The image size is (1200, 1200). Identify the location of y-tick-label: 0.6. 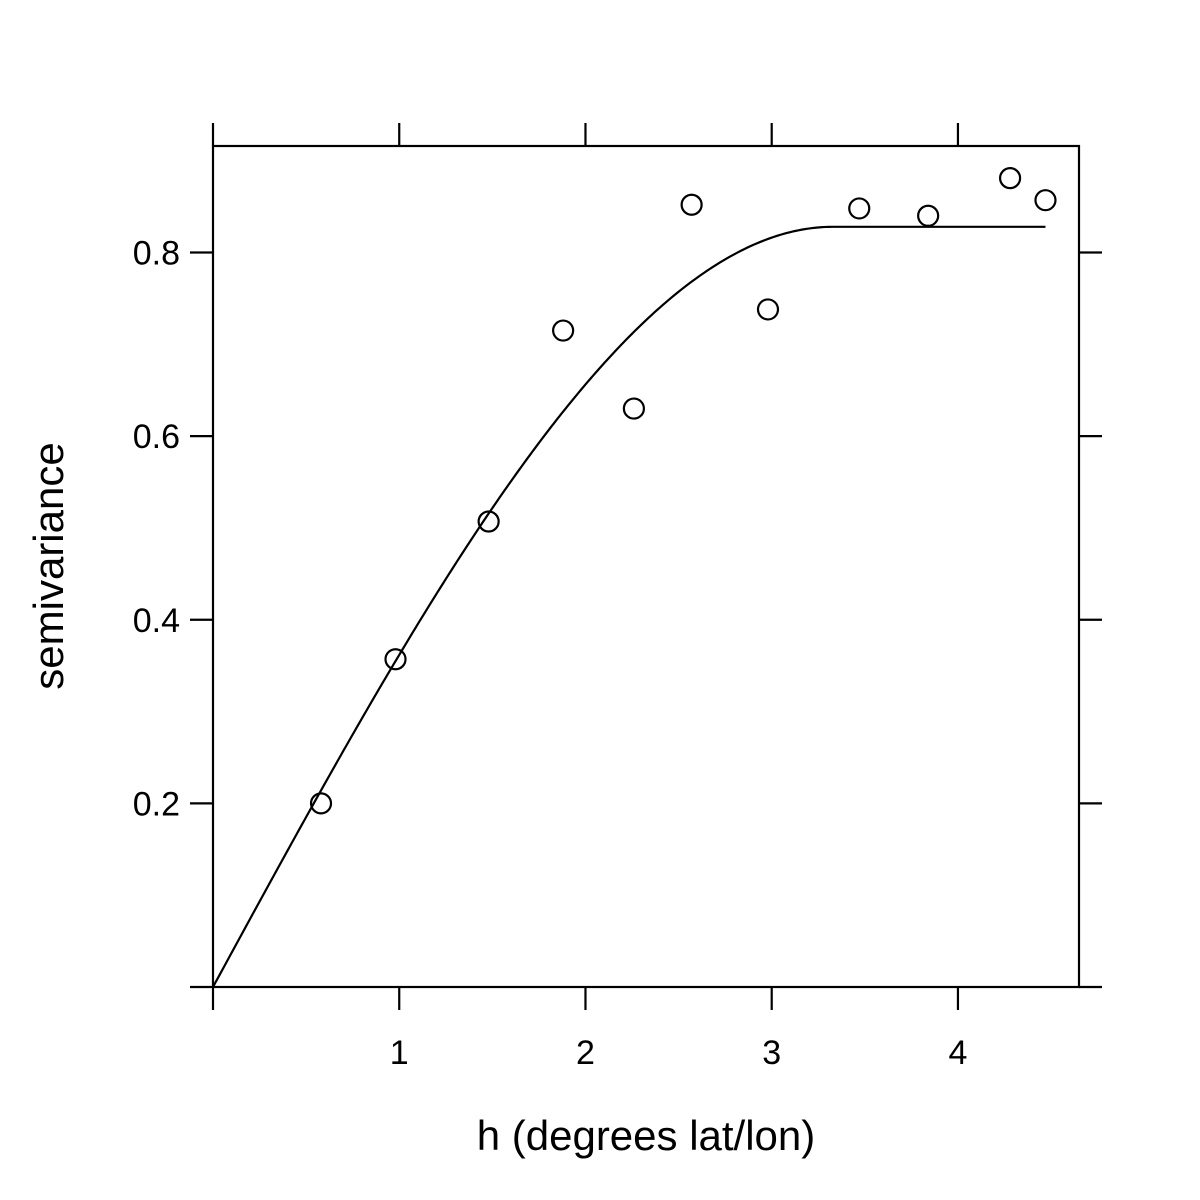
(156, 437).